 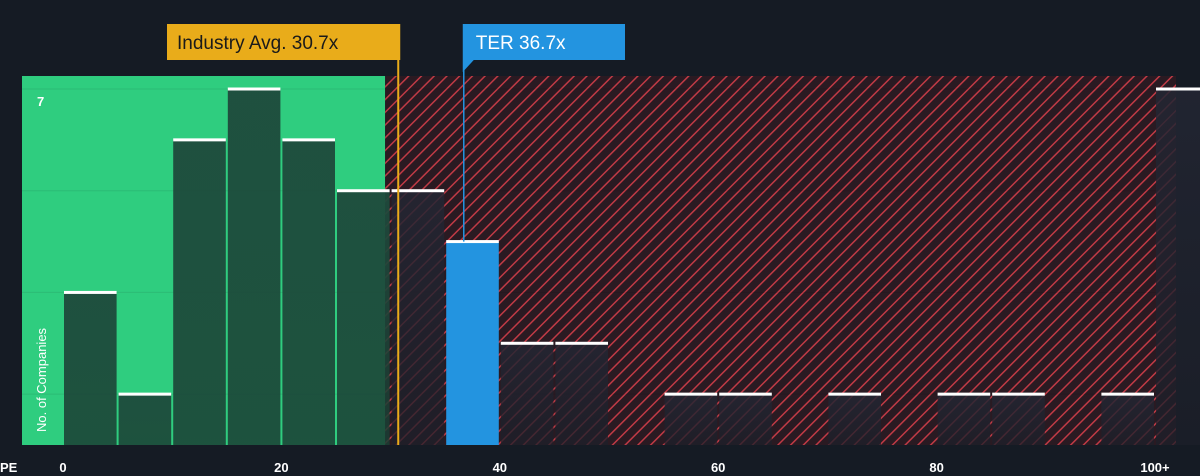 What do you see at coordinates (1155, 467) in the screenshot?
I see `x-tick-label: 100+` at bounding box center [1155, 467].